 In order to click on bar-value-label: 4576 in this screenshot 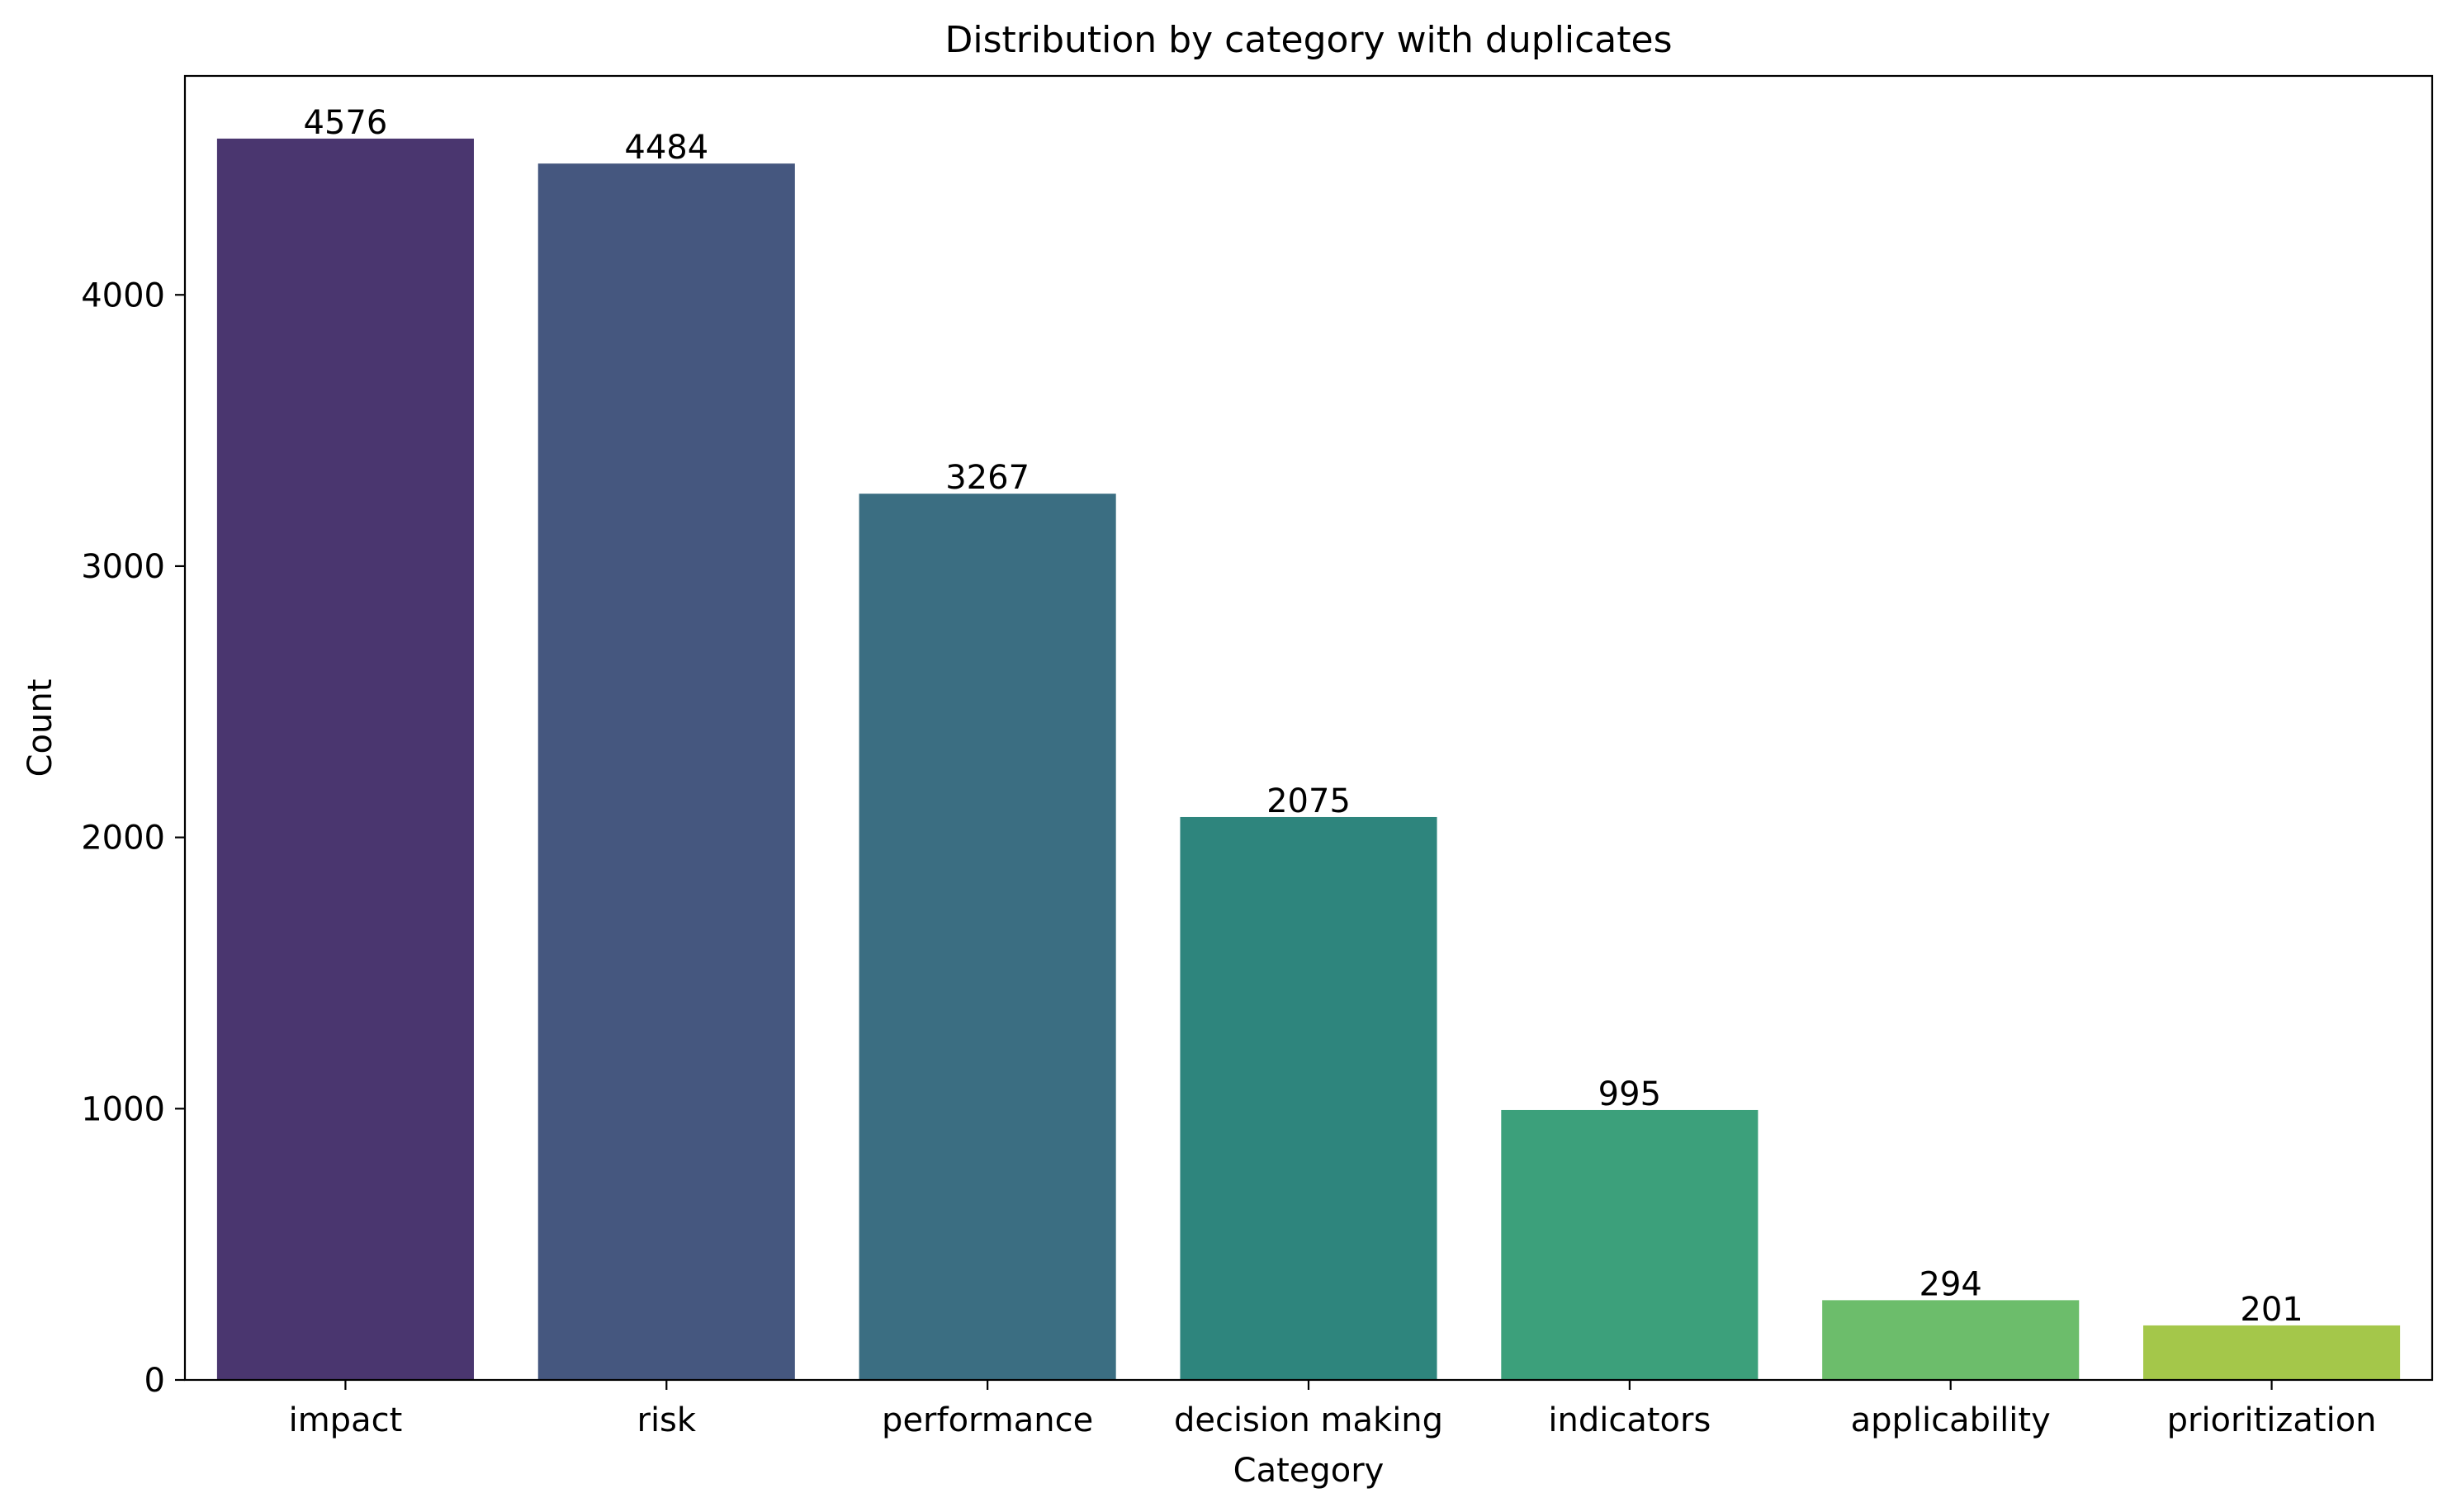, I will do `click(346, 123)`.